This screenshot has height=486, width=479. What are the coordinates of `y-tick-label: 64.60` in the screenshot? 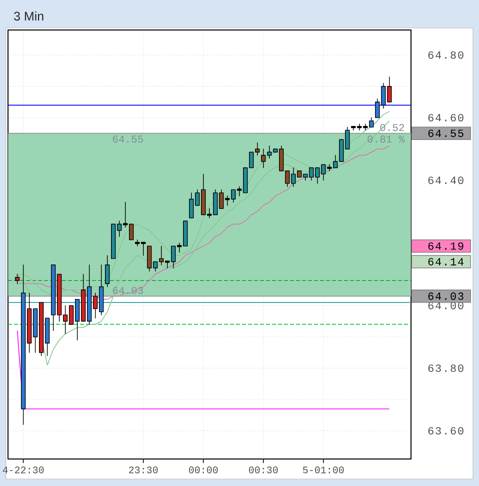 It's located at (446, 118).